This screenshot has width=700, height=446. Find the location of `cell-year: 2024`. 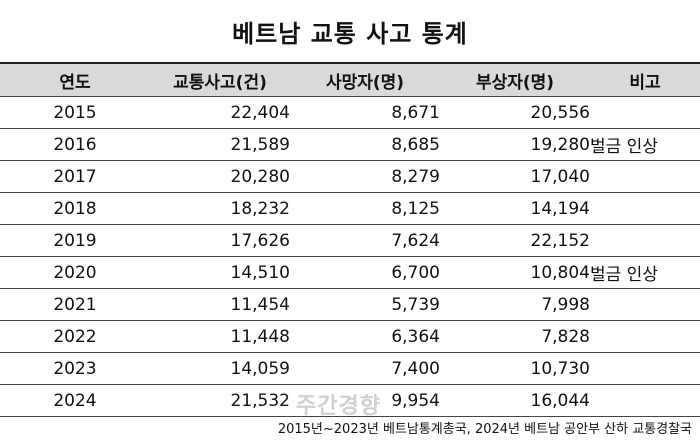

cell-year: 2024 is located at coordinates (75, 400).